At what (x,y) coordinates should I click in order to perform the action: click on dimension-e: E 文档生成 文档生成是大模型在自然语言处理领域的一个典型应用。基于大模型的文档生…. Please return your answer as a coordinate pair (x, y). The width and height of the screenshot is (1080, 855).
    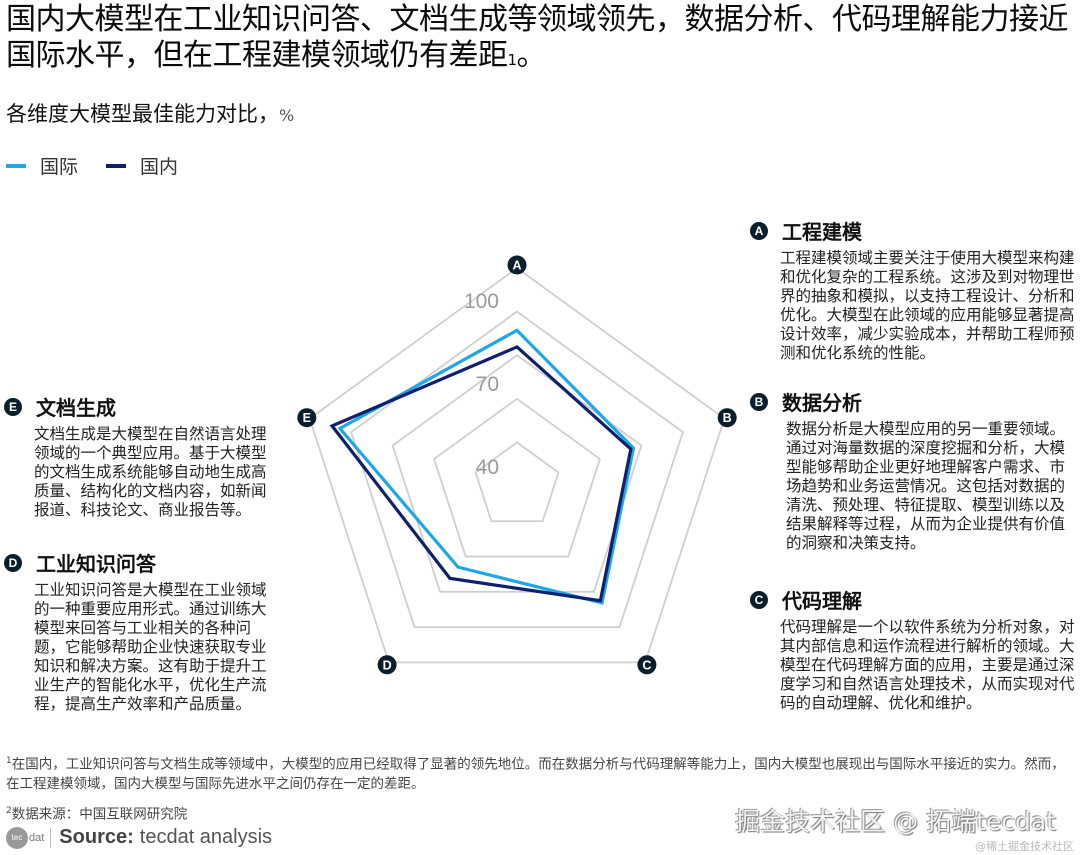
    Looking at the image, I should click on (140, 456).